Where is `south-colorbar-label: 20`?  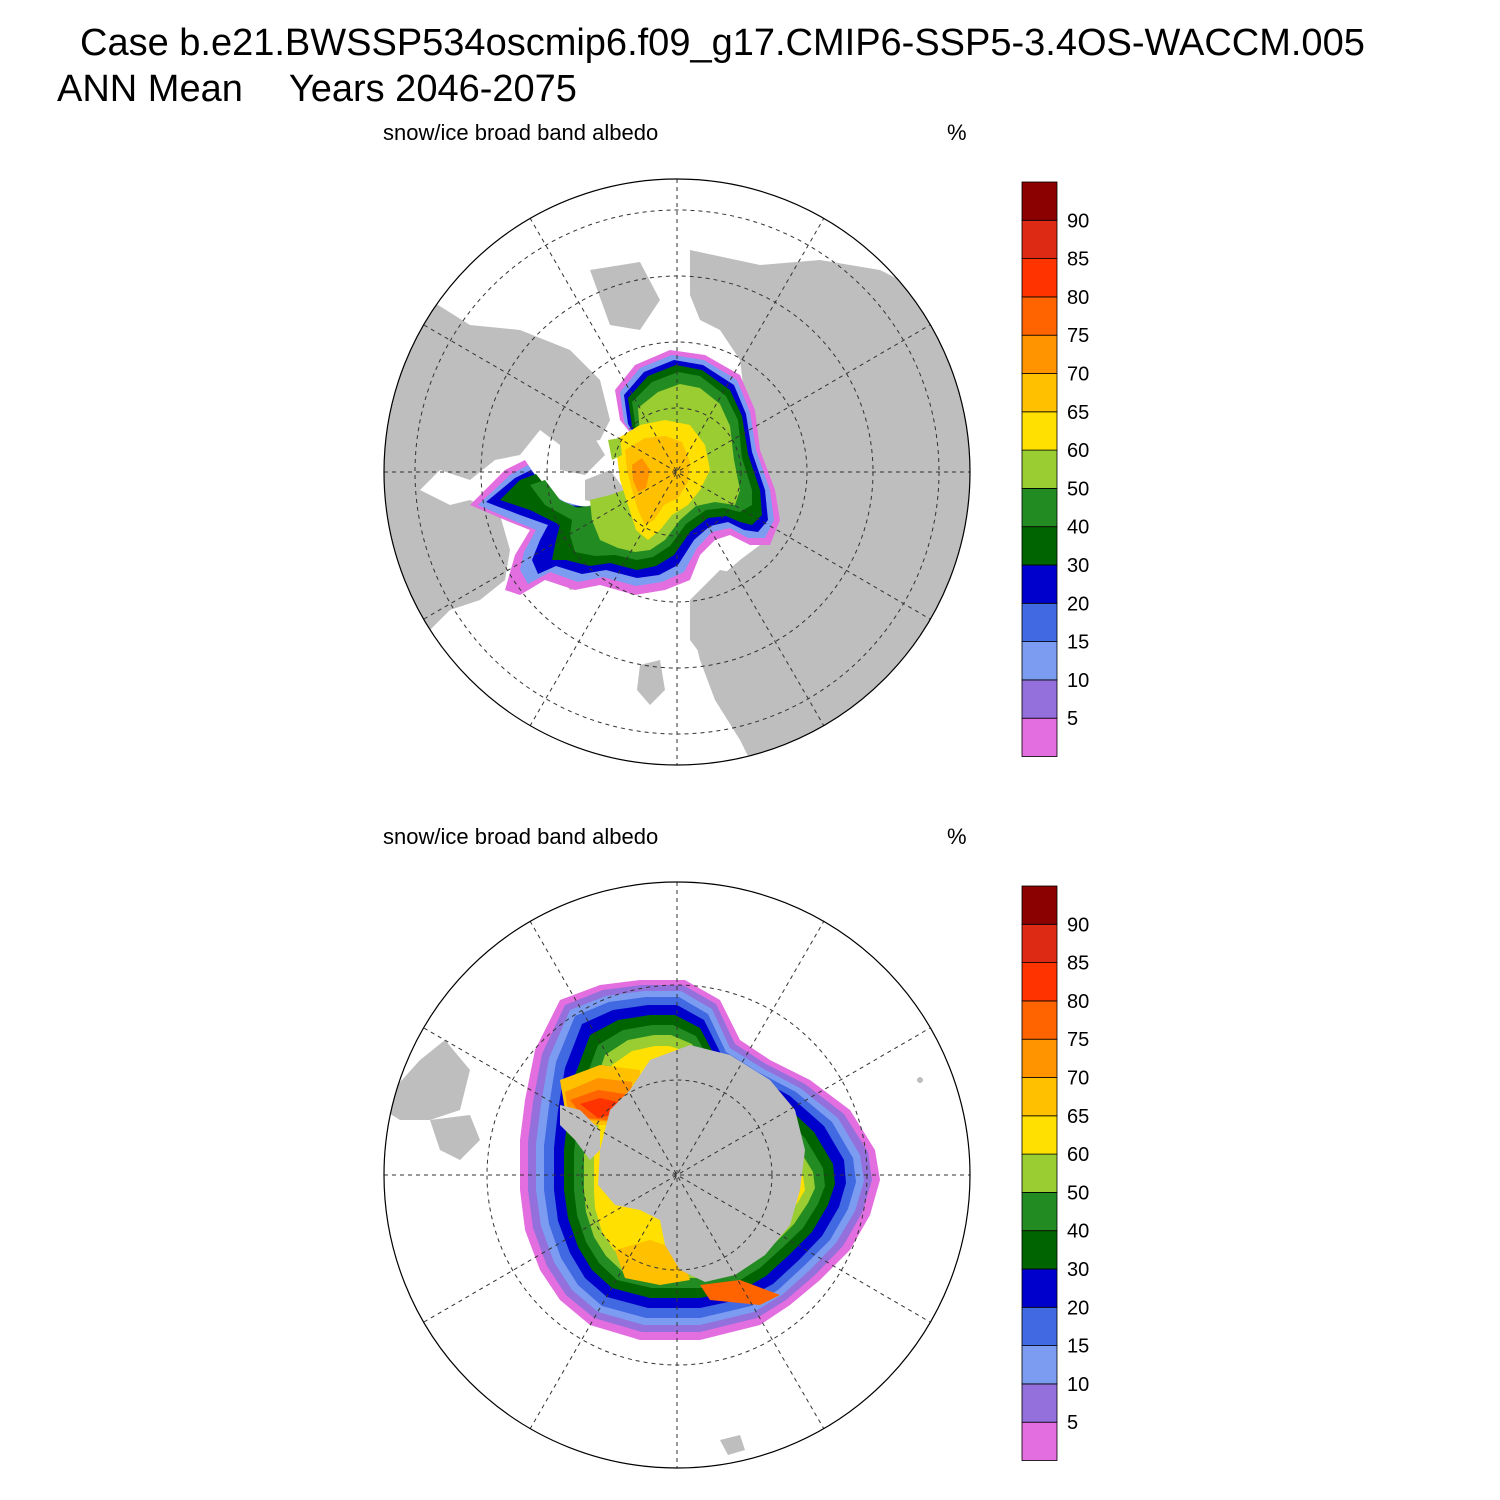 south-colorbar-label: 20 is located at coordinates (1078, 1308).